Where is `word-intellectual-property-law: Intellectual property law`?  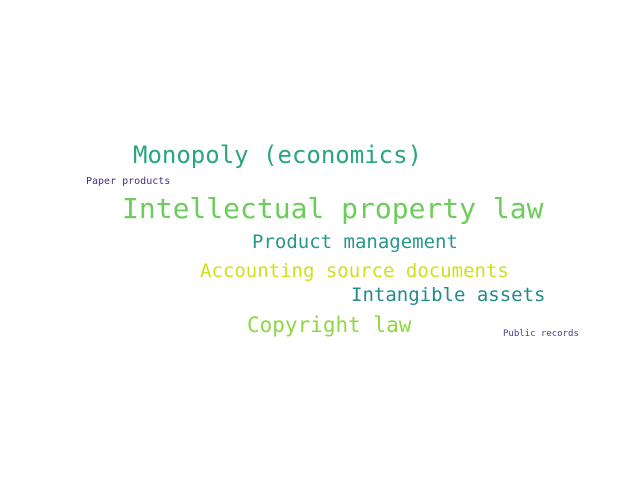
word-intellectual-property-law: Intellectual property law is located at coordinates (333, 208).